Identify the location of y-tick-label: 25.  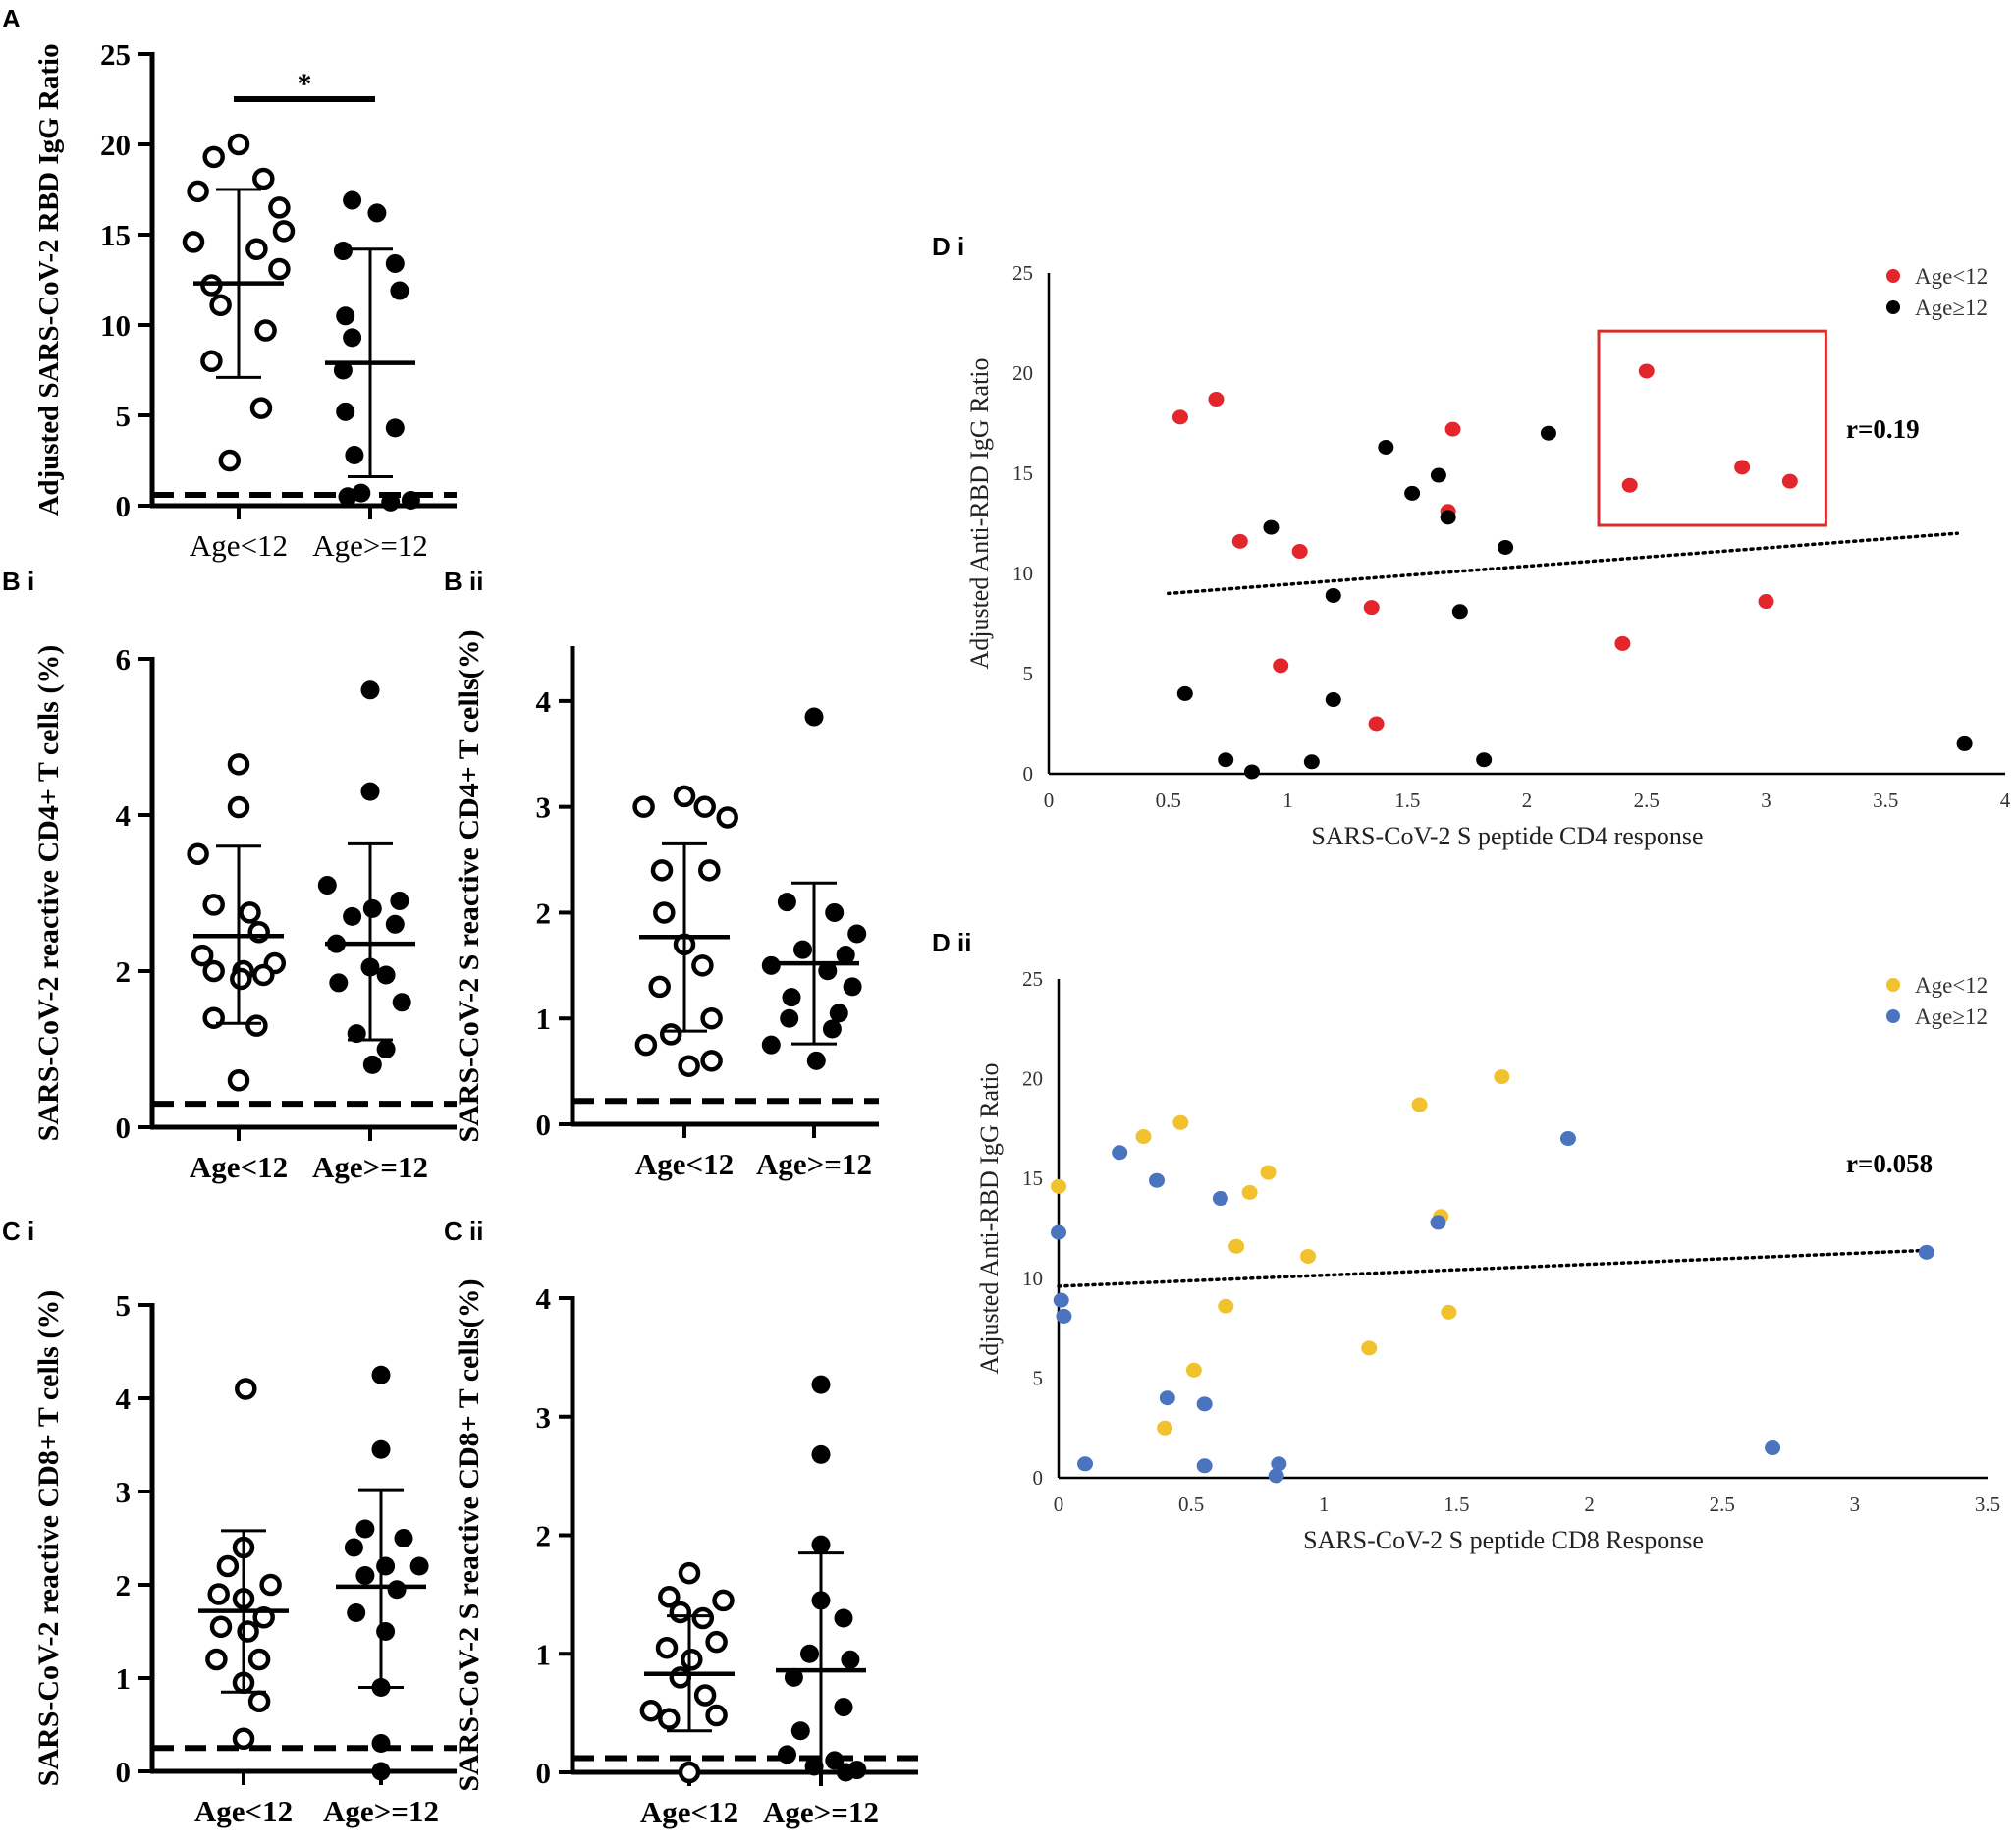
(1022, 273).